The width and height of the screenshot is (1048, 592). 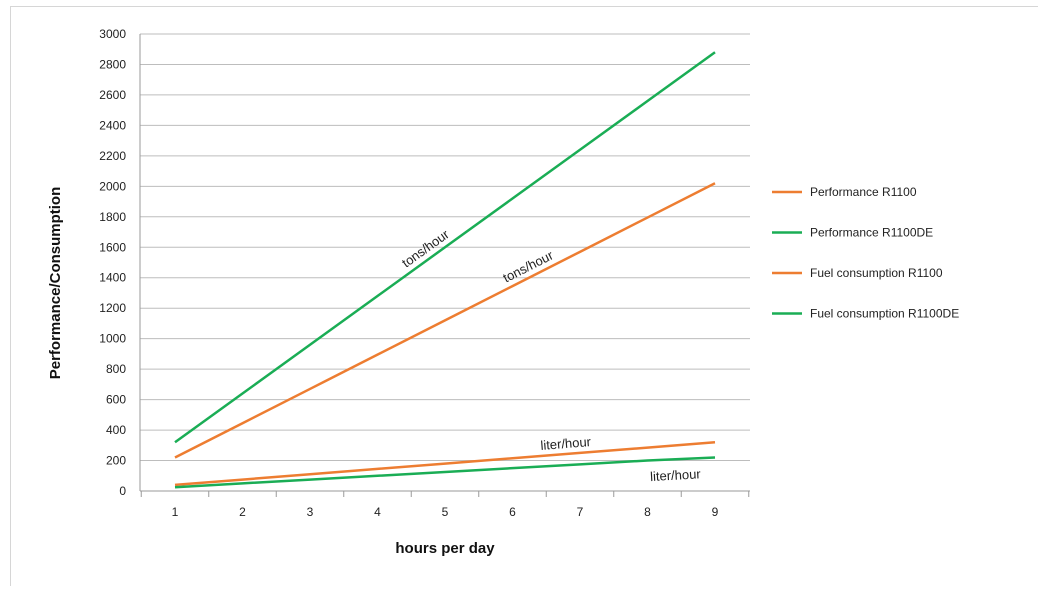 I want to click on y-tick-label: 600, so click(x=116, y=400).